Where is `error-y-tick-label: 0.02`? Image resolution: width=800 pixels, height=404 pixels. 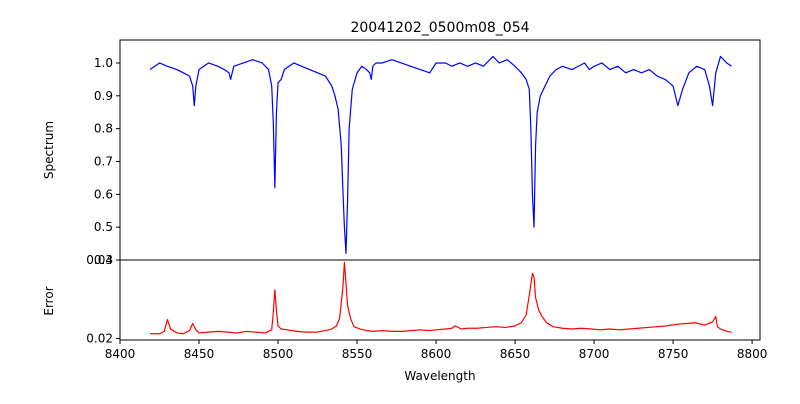
error-y-tick-label: 0.02 is located at coordinates (99, 338).